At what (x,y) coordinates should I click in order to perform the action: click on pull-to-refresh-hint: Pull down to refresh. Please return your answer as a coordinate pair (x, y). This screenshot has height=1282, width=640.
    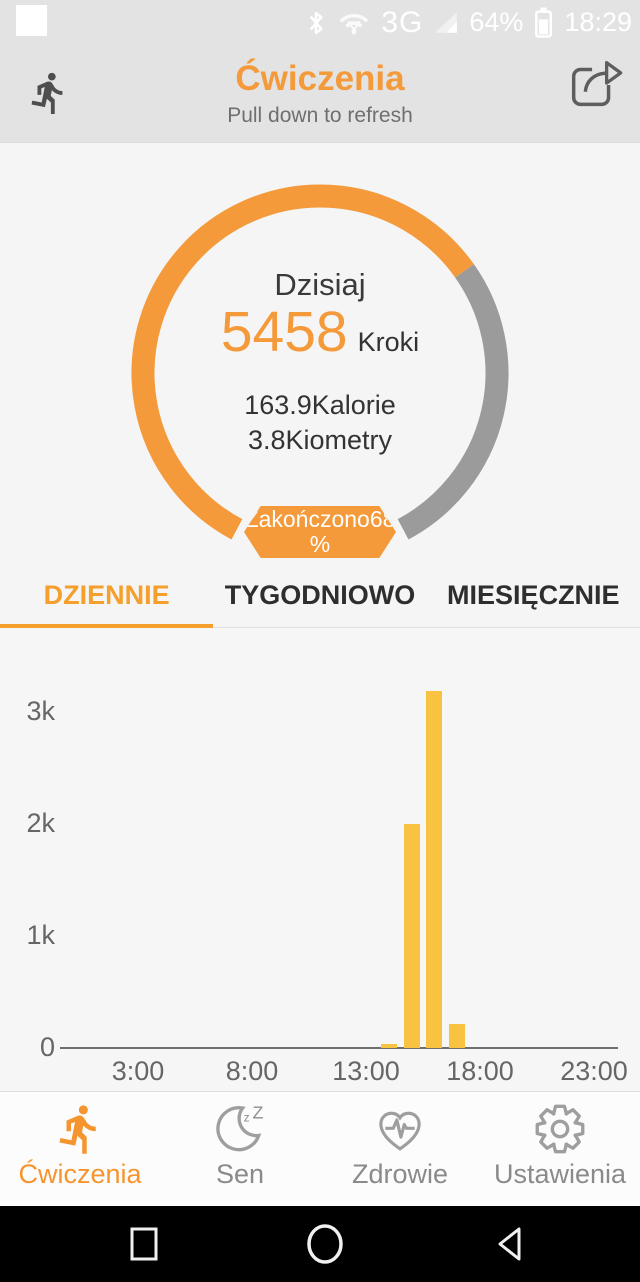
    Looking at the image, I should click on (320, 115).